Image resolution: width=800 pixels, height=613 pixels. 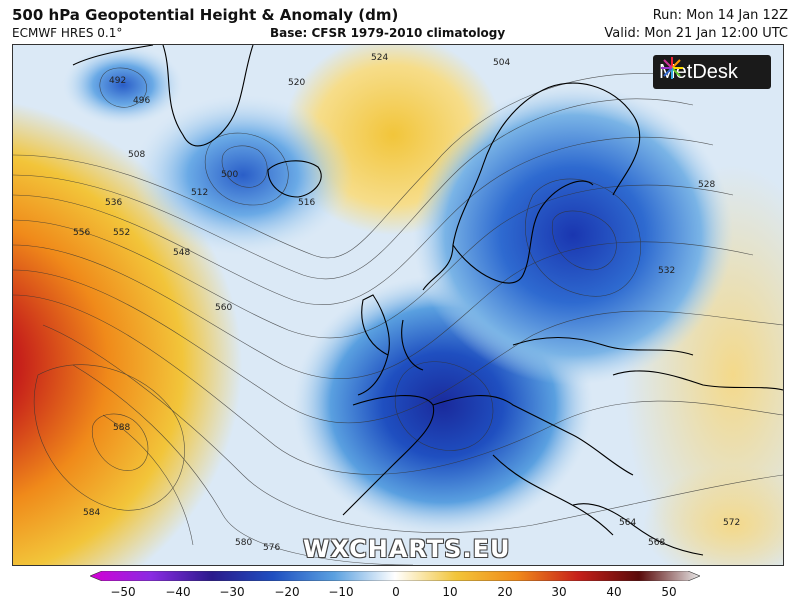 I want to click on colorbar-ticks: −50 −40 −30 −20 −10 0 10 20 30 40 50, so click(x=400, y=595).